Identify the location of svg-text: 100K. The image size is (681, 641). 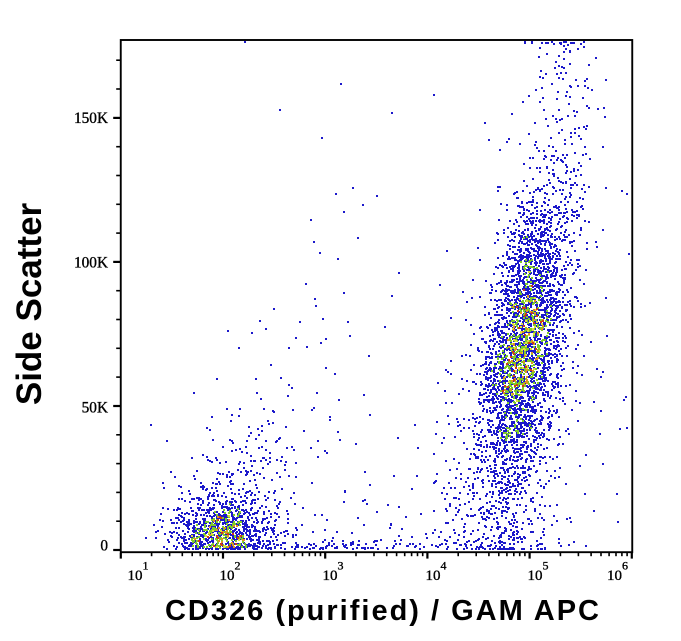
(91, 263).